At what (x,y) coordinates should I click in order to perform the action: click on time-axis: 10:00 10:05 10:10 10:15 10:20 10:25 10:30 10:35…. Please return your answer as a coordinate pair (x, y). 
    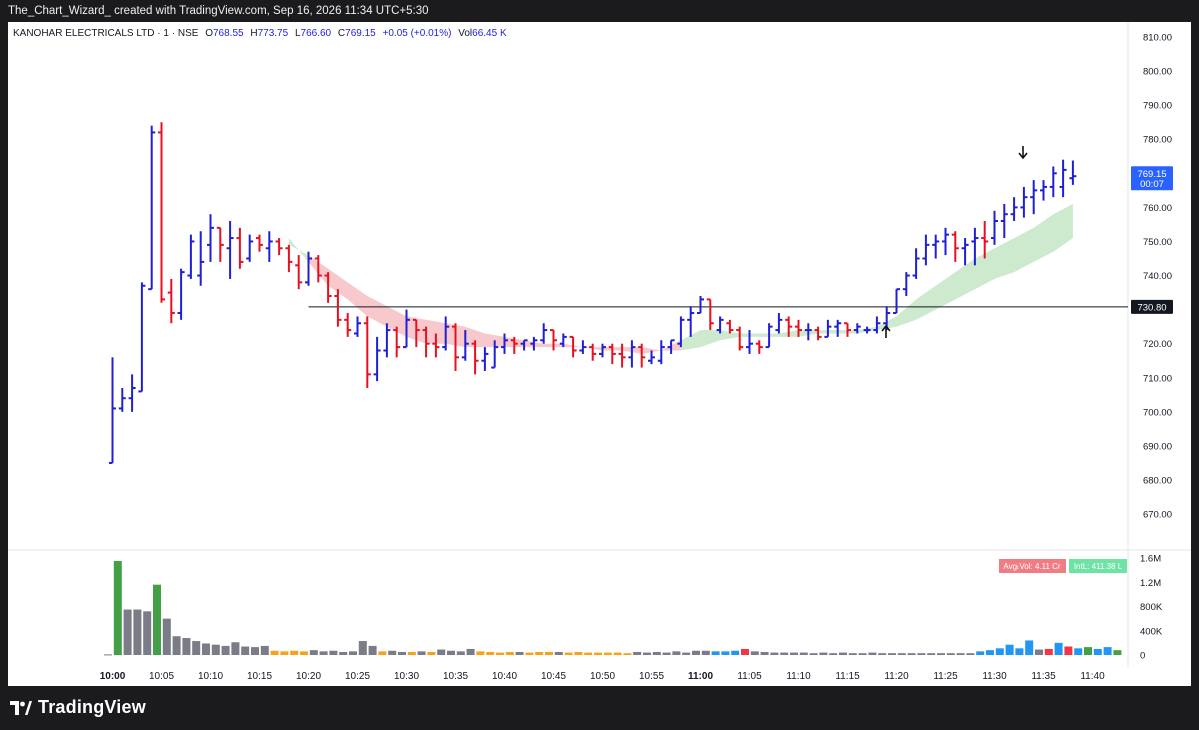
    Looking at the image, I should click on (602, 676).